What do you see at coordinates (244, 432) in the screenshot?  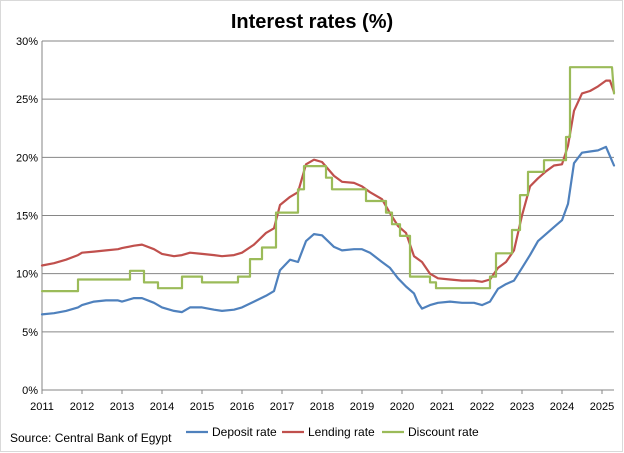 I see `legend-label: Deposit rate` at bounding box center [244, 432].